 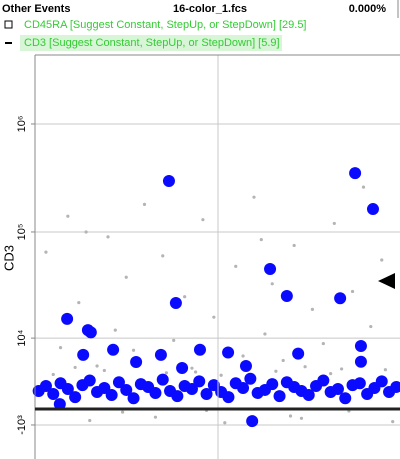 I want to click on y-tick-label: 10⁶, so click(x=22, y=124).